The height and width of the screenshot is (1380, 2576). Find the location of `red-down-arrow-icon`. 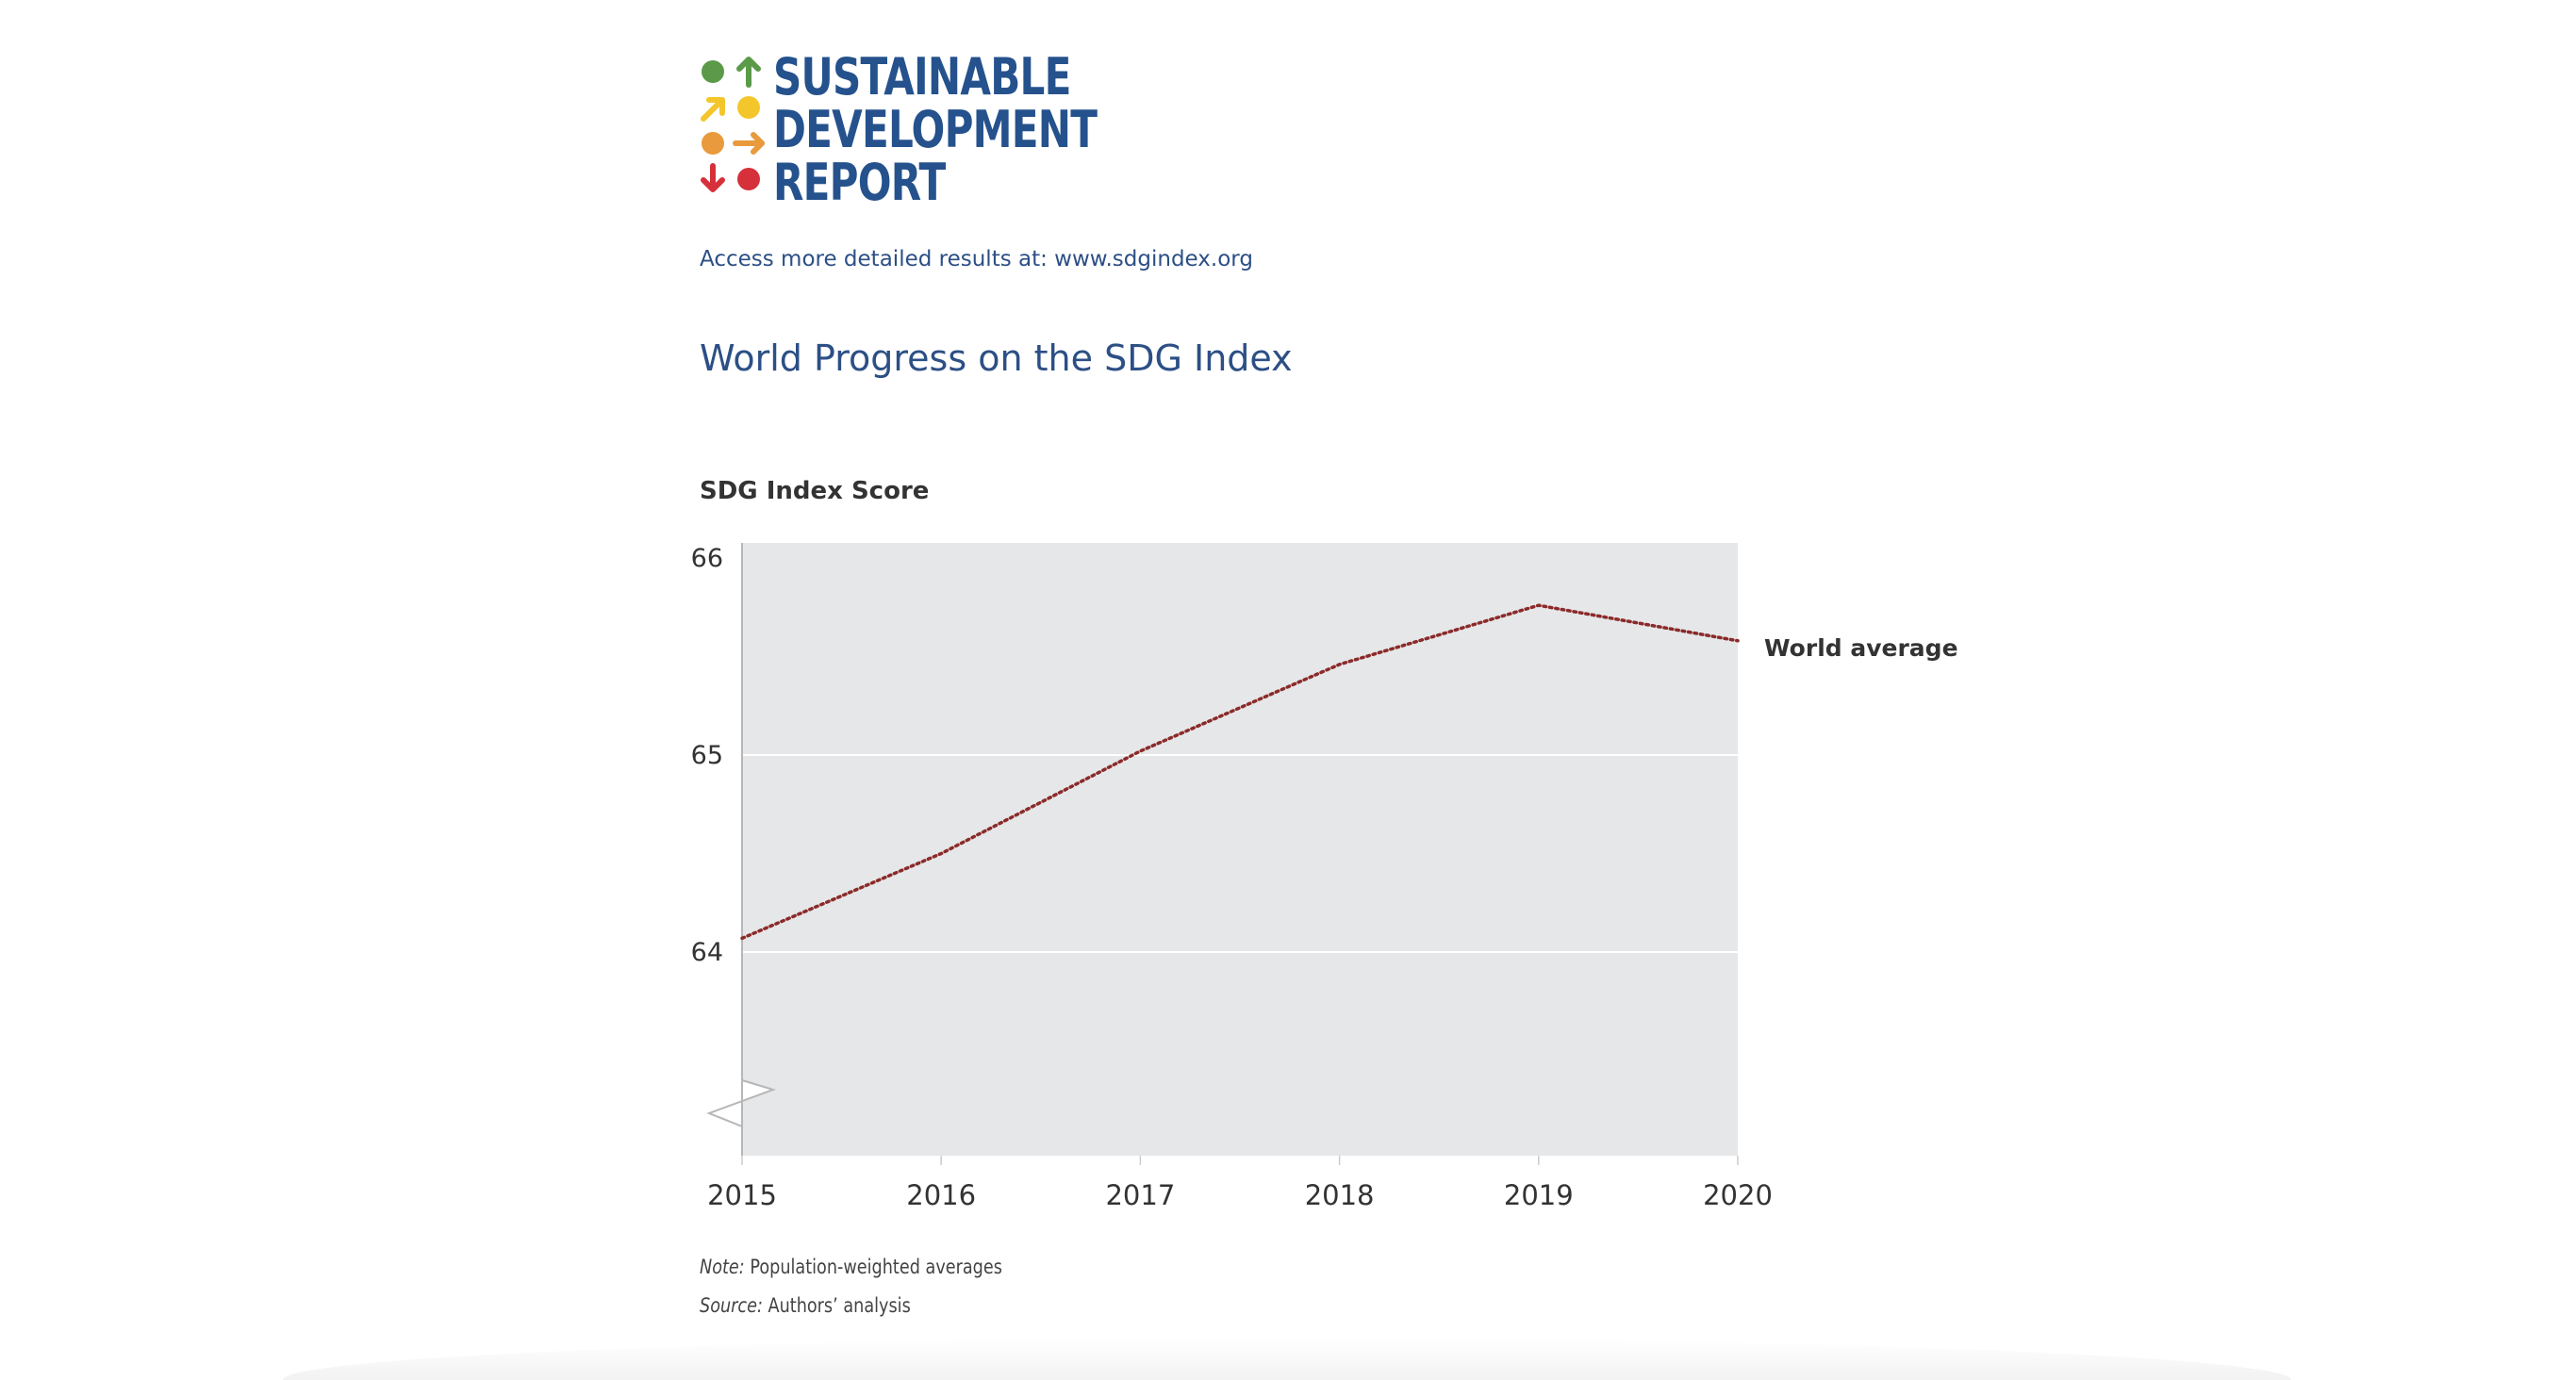

red-down-arrow-icon is located at coordinates (713, 178).